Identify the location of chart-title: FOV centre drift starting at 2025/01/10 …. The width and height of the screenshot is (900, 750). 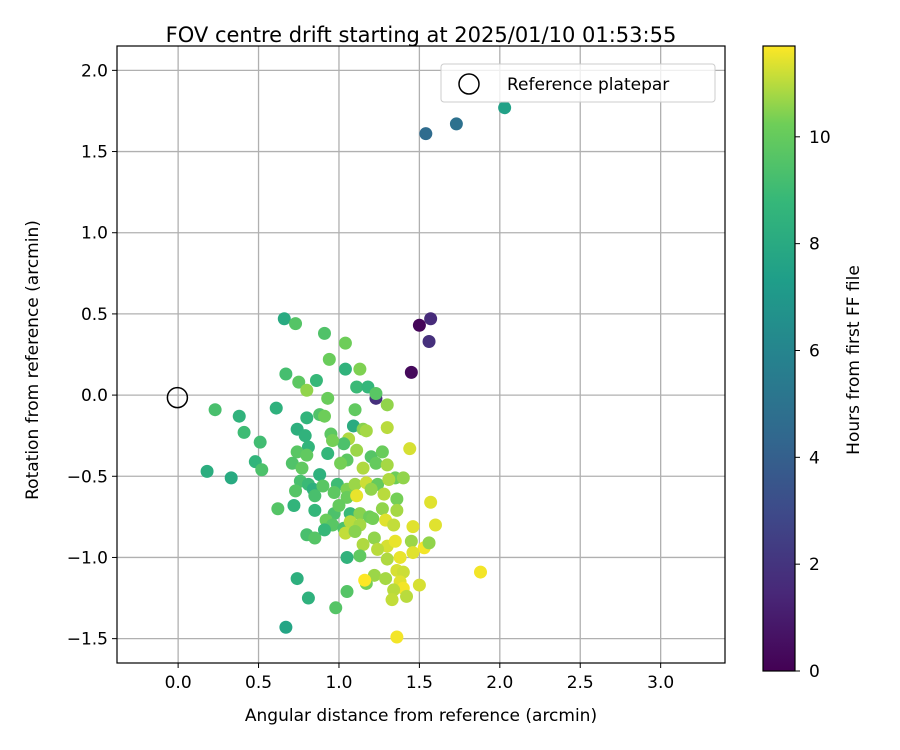
(421, 35).